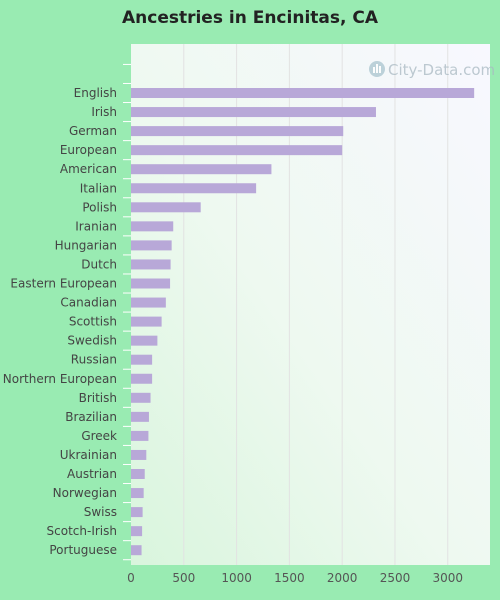 The width and height of the screenshot is (500, 600). Describe the element at coordinates (82, 531) in the screenshot. I see `category-label: Scotch-Irish` at that location.